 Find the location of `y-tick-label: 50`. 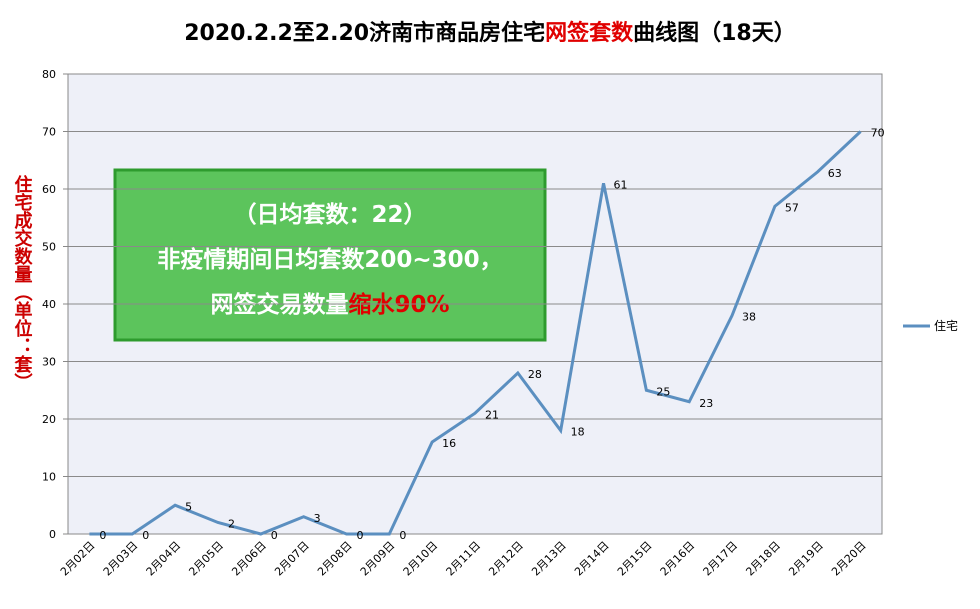

y-tick-label: 50 is located at coordinates (49, 247).